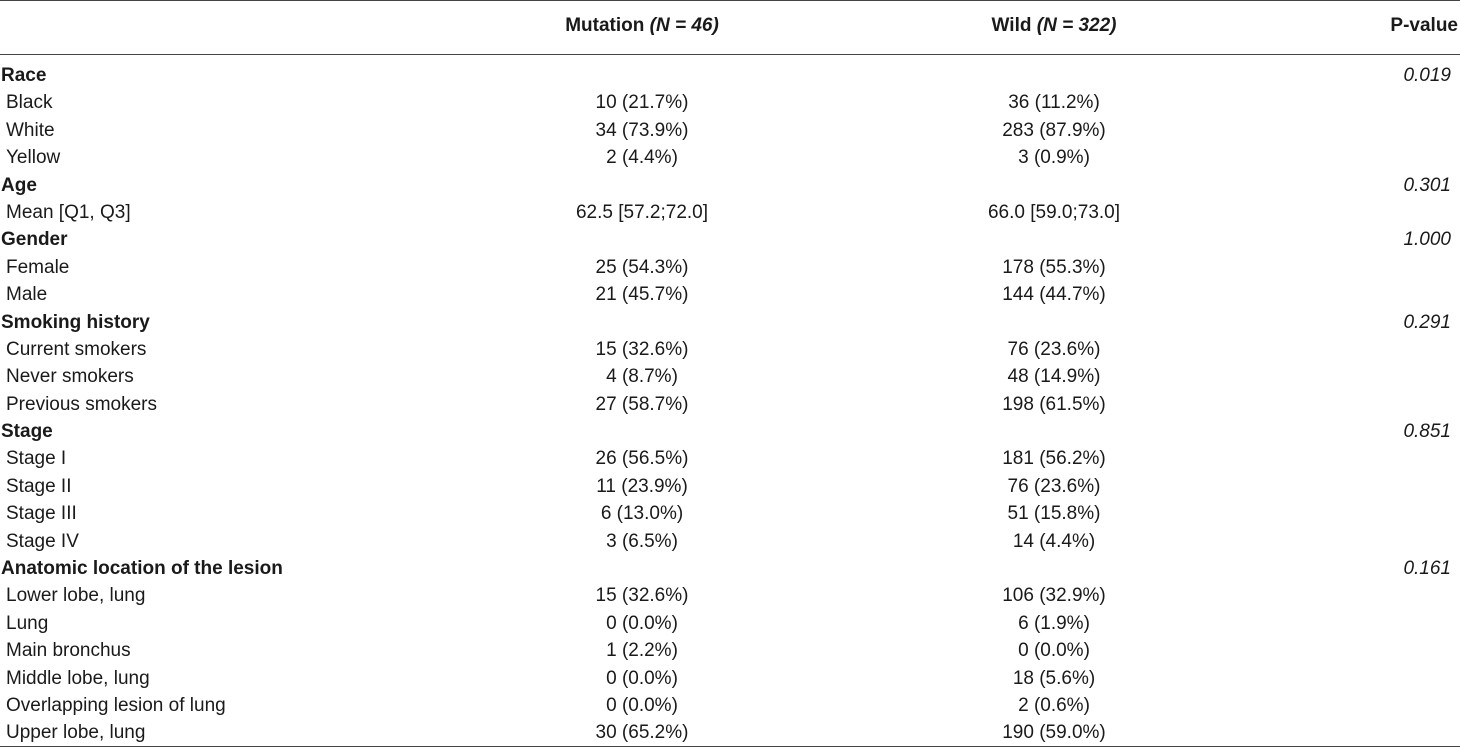 The image size is (1460, 747). I want to click on mutation-cell: 34 (73.9%), so click(642, 130).